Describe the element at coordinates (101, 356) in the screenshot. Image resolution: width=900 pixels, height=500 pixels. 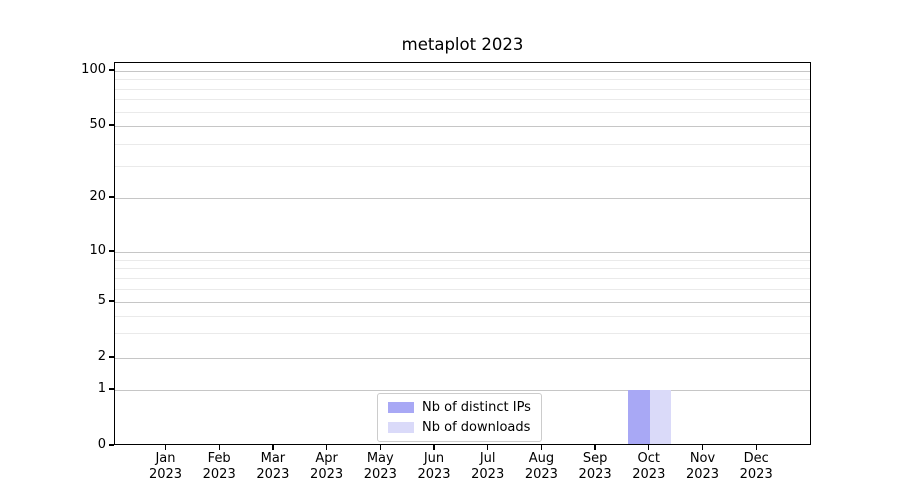
I see `y-tick-label: 2` at that location.